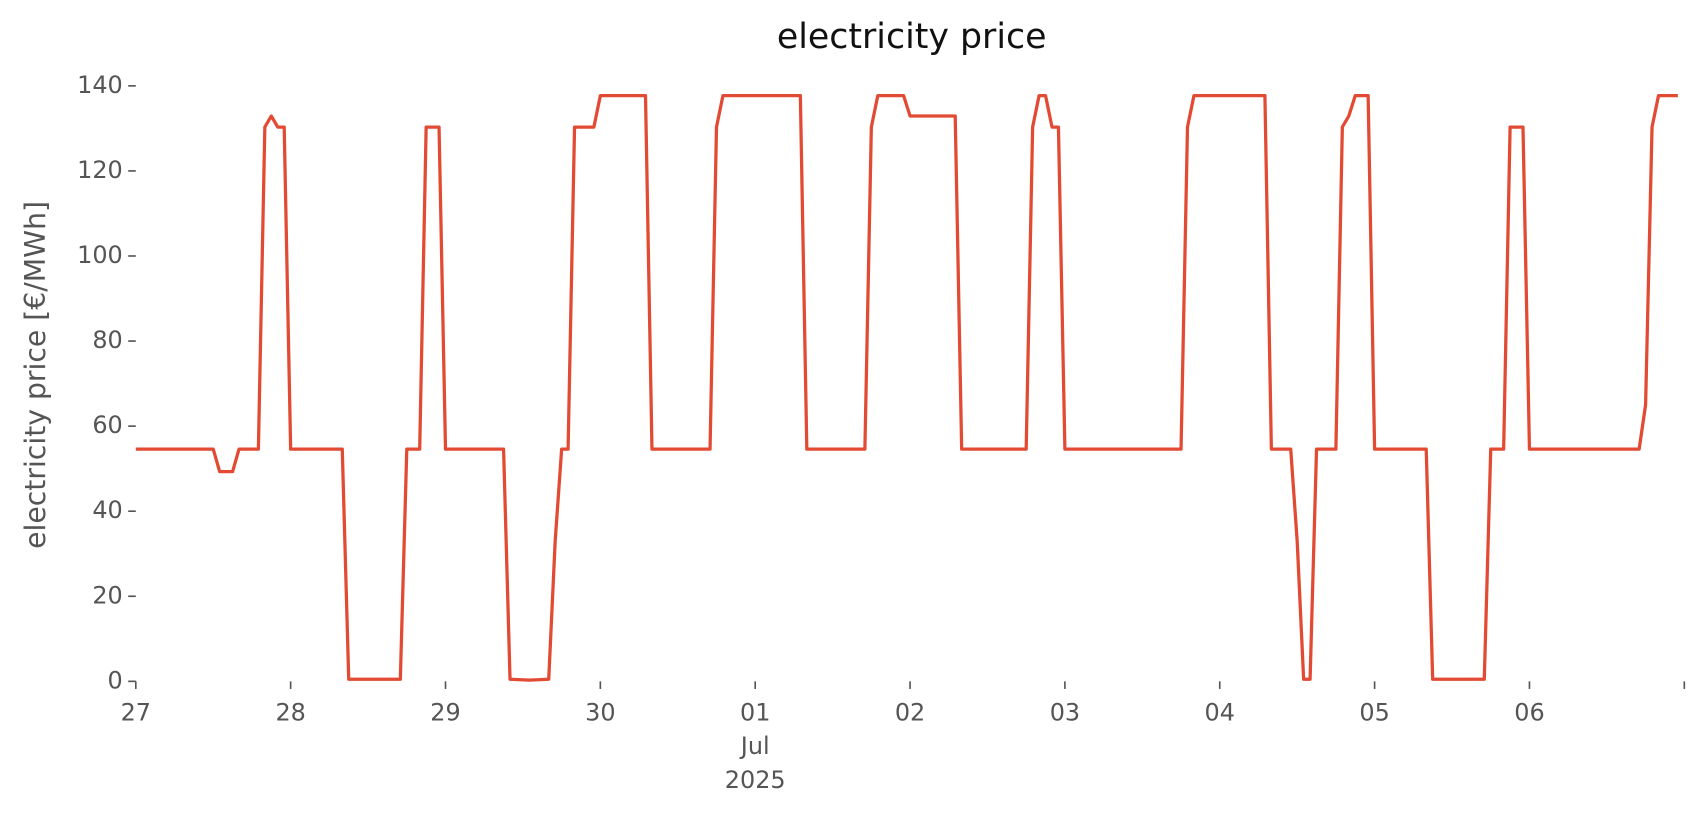 Image resolution: width=1706 pixels, height=815 pixels. What do you see at coordinates (912, 37) in the screenshot?
I see `chart-title: electricity price` at bounding box center [912, 37].